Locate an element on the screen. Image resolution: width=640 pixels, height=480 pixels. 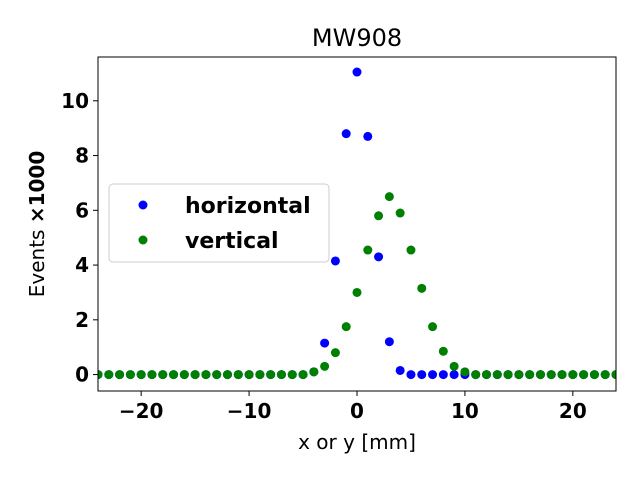
y-tick-label: 0 is located at coordinates (82, 375).